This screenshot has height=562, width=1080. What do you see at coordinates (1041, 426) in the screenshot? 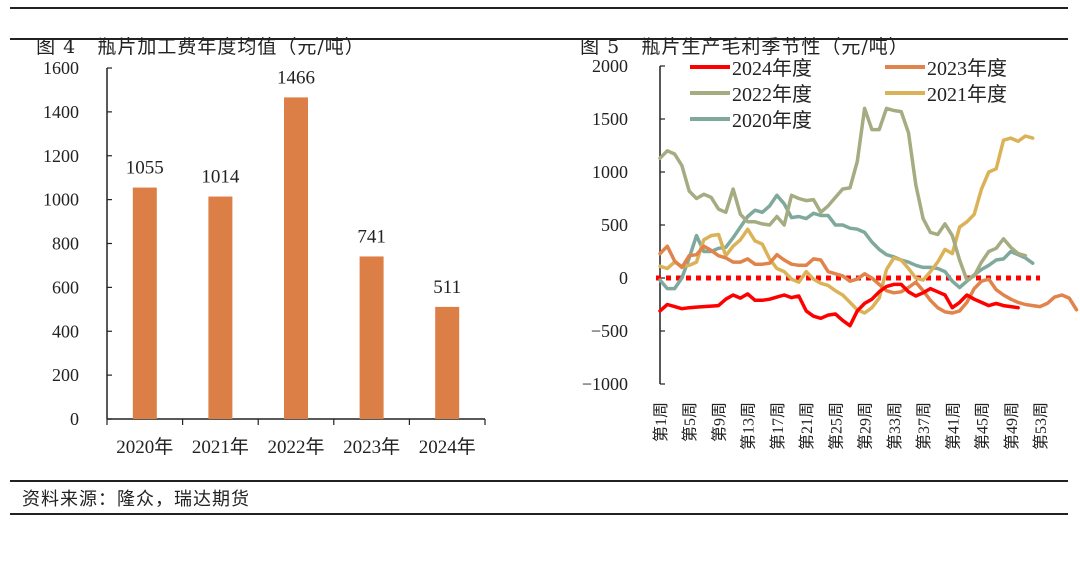
I see `line-x-tick-label: 第53周` at bounding box center [1041, 426].